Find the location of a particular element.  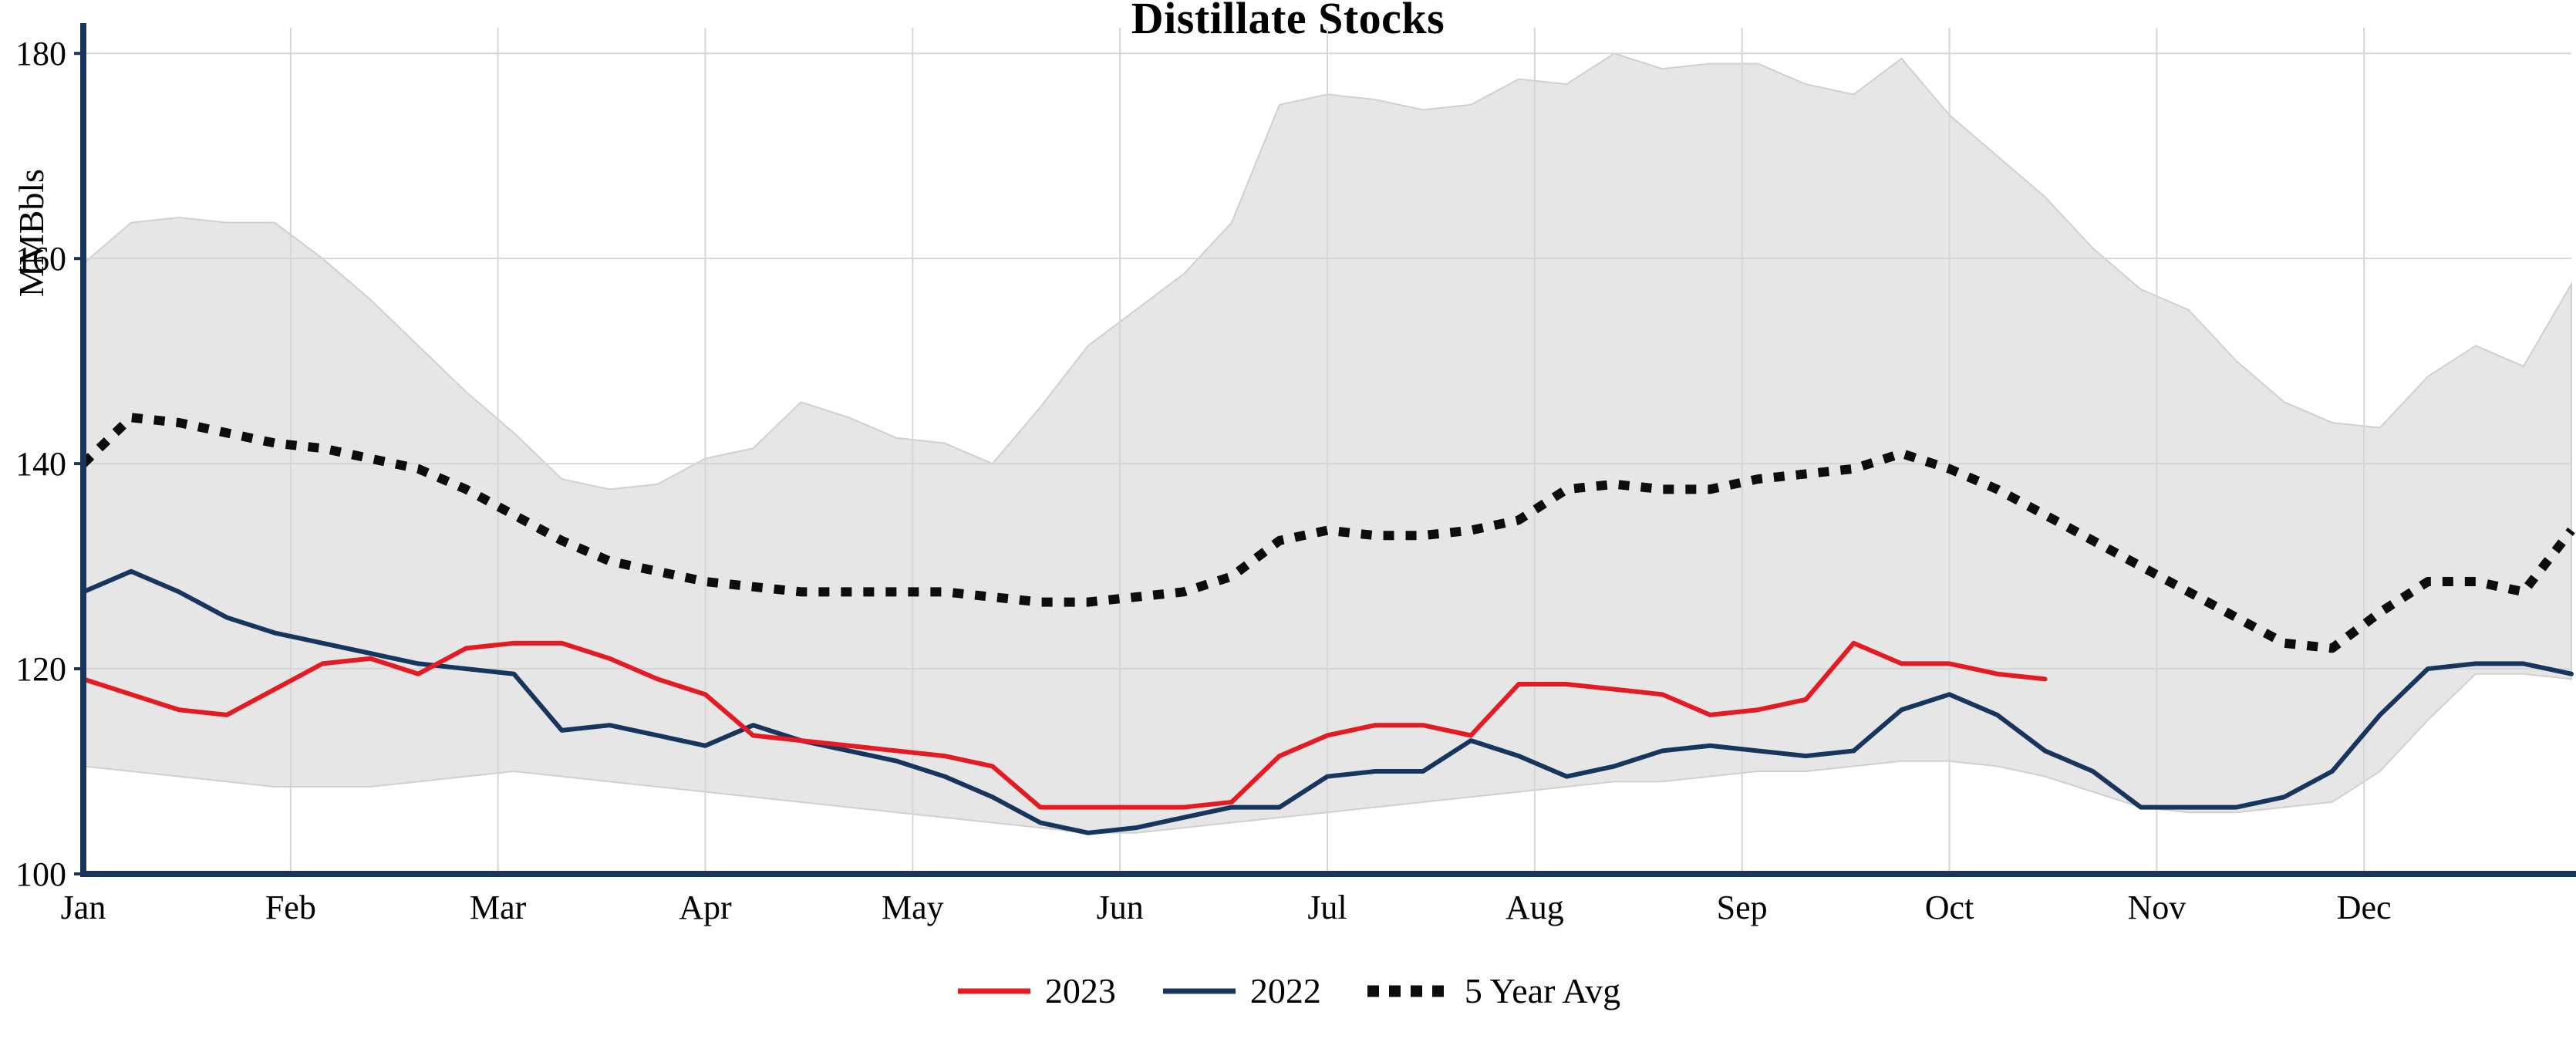

x-tick-label: Oct is located at coordinates (1949, 907).